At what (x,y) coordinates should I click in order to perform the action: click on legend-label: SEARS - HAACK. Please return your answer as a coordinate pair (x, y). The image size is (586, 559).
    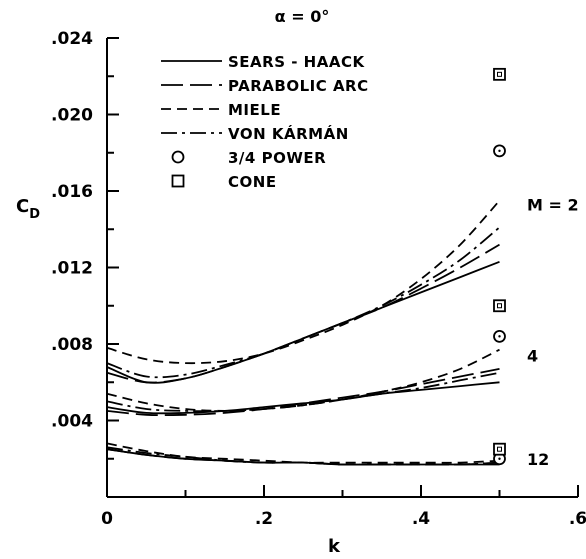
    Looking at the image, I should click on (296, 62).